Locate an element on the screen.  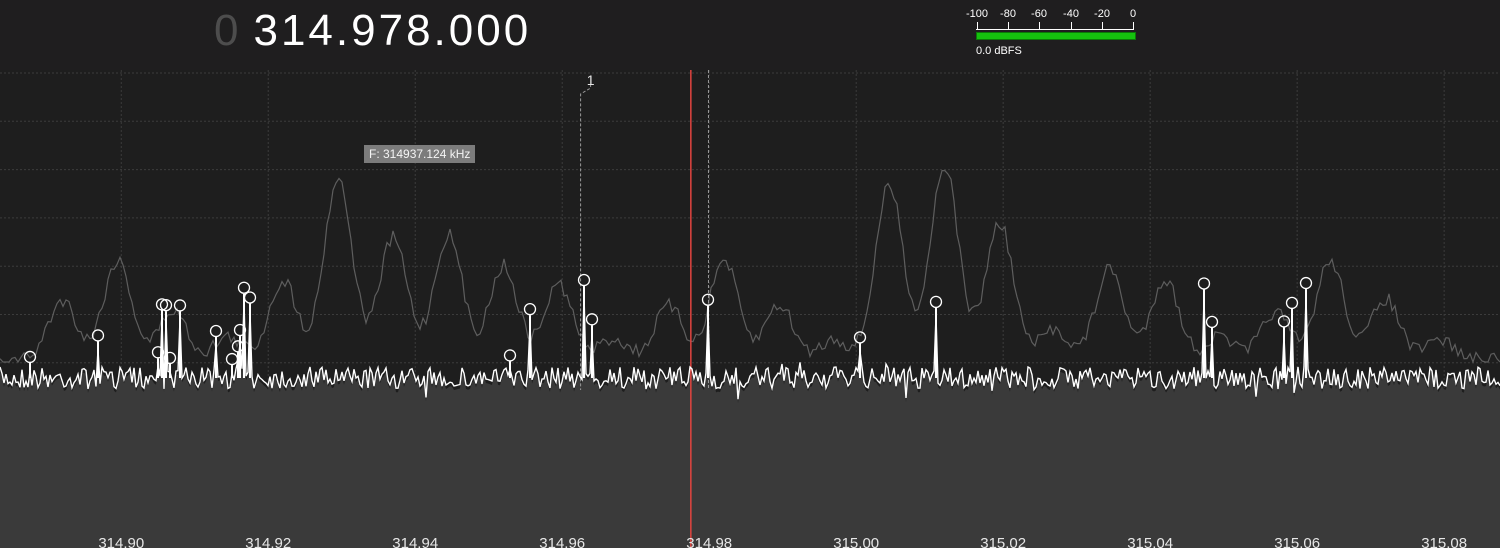
meter-level-bar is located at coordinates (1056, 36).